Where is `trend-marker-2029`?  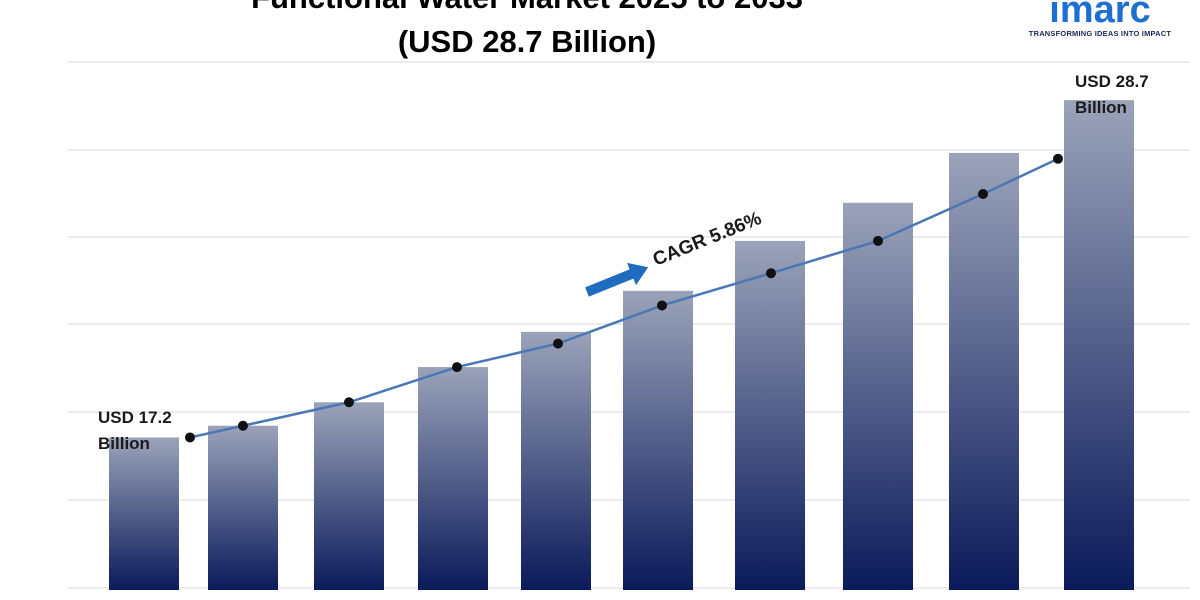
trend-marker-2029 is located at coordinates (558, 343).